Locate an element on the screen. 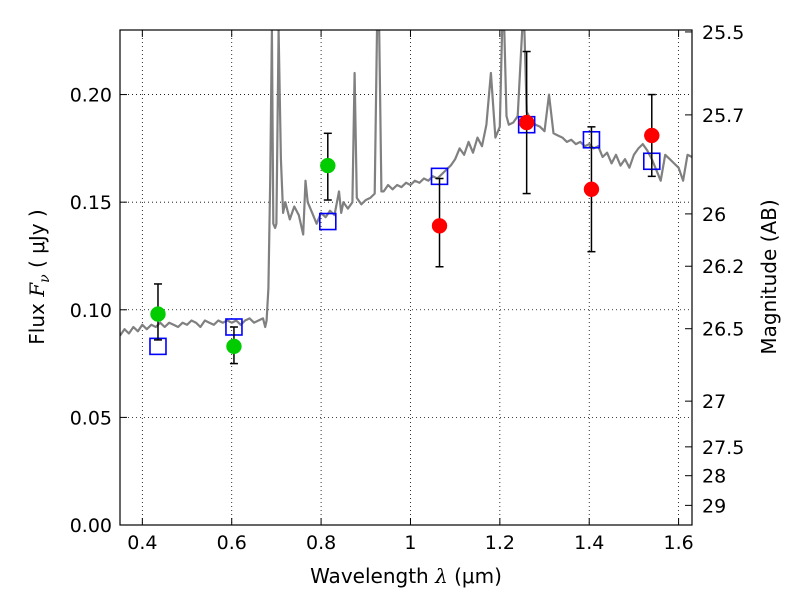  x-tick-label: 1.4 is located at coordinates (589, 543).